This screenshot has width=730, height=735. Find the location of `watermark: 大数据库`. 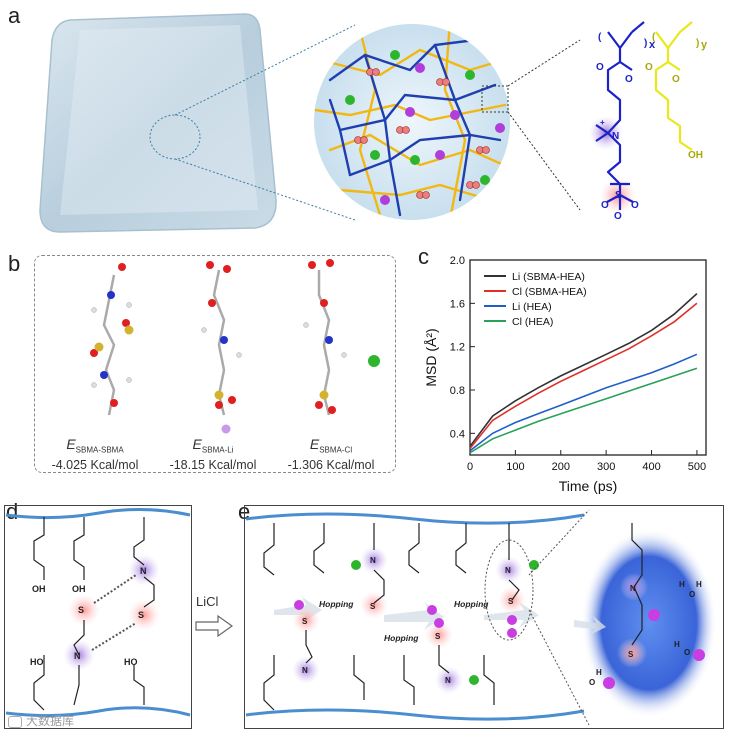

watermark: 大数据库 is located at coordinates (41, 720).